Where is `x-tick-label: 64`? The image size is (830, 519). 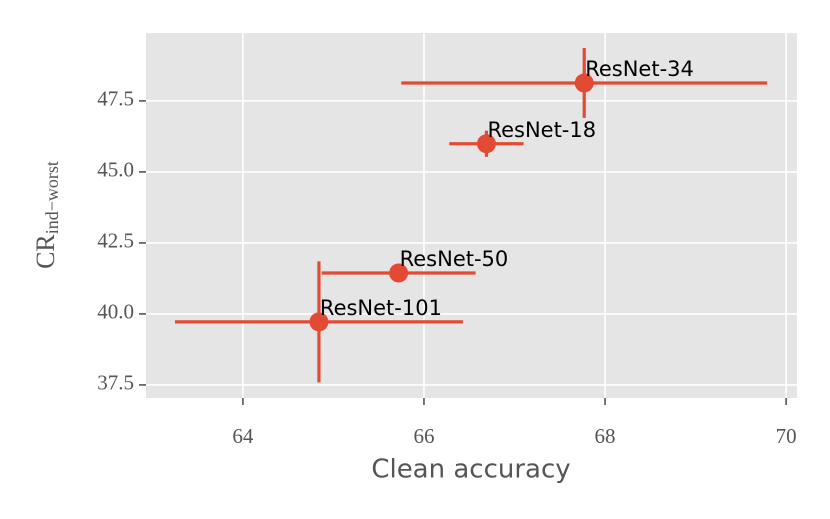 x-tick-label: 64 is located at coordinates (243, 436).